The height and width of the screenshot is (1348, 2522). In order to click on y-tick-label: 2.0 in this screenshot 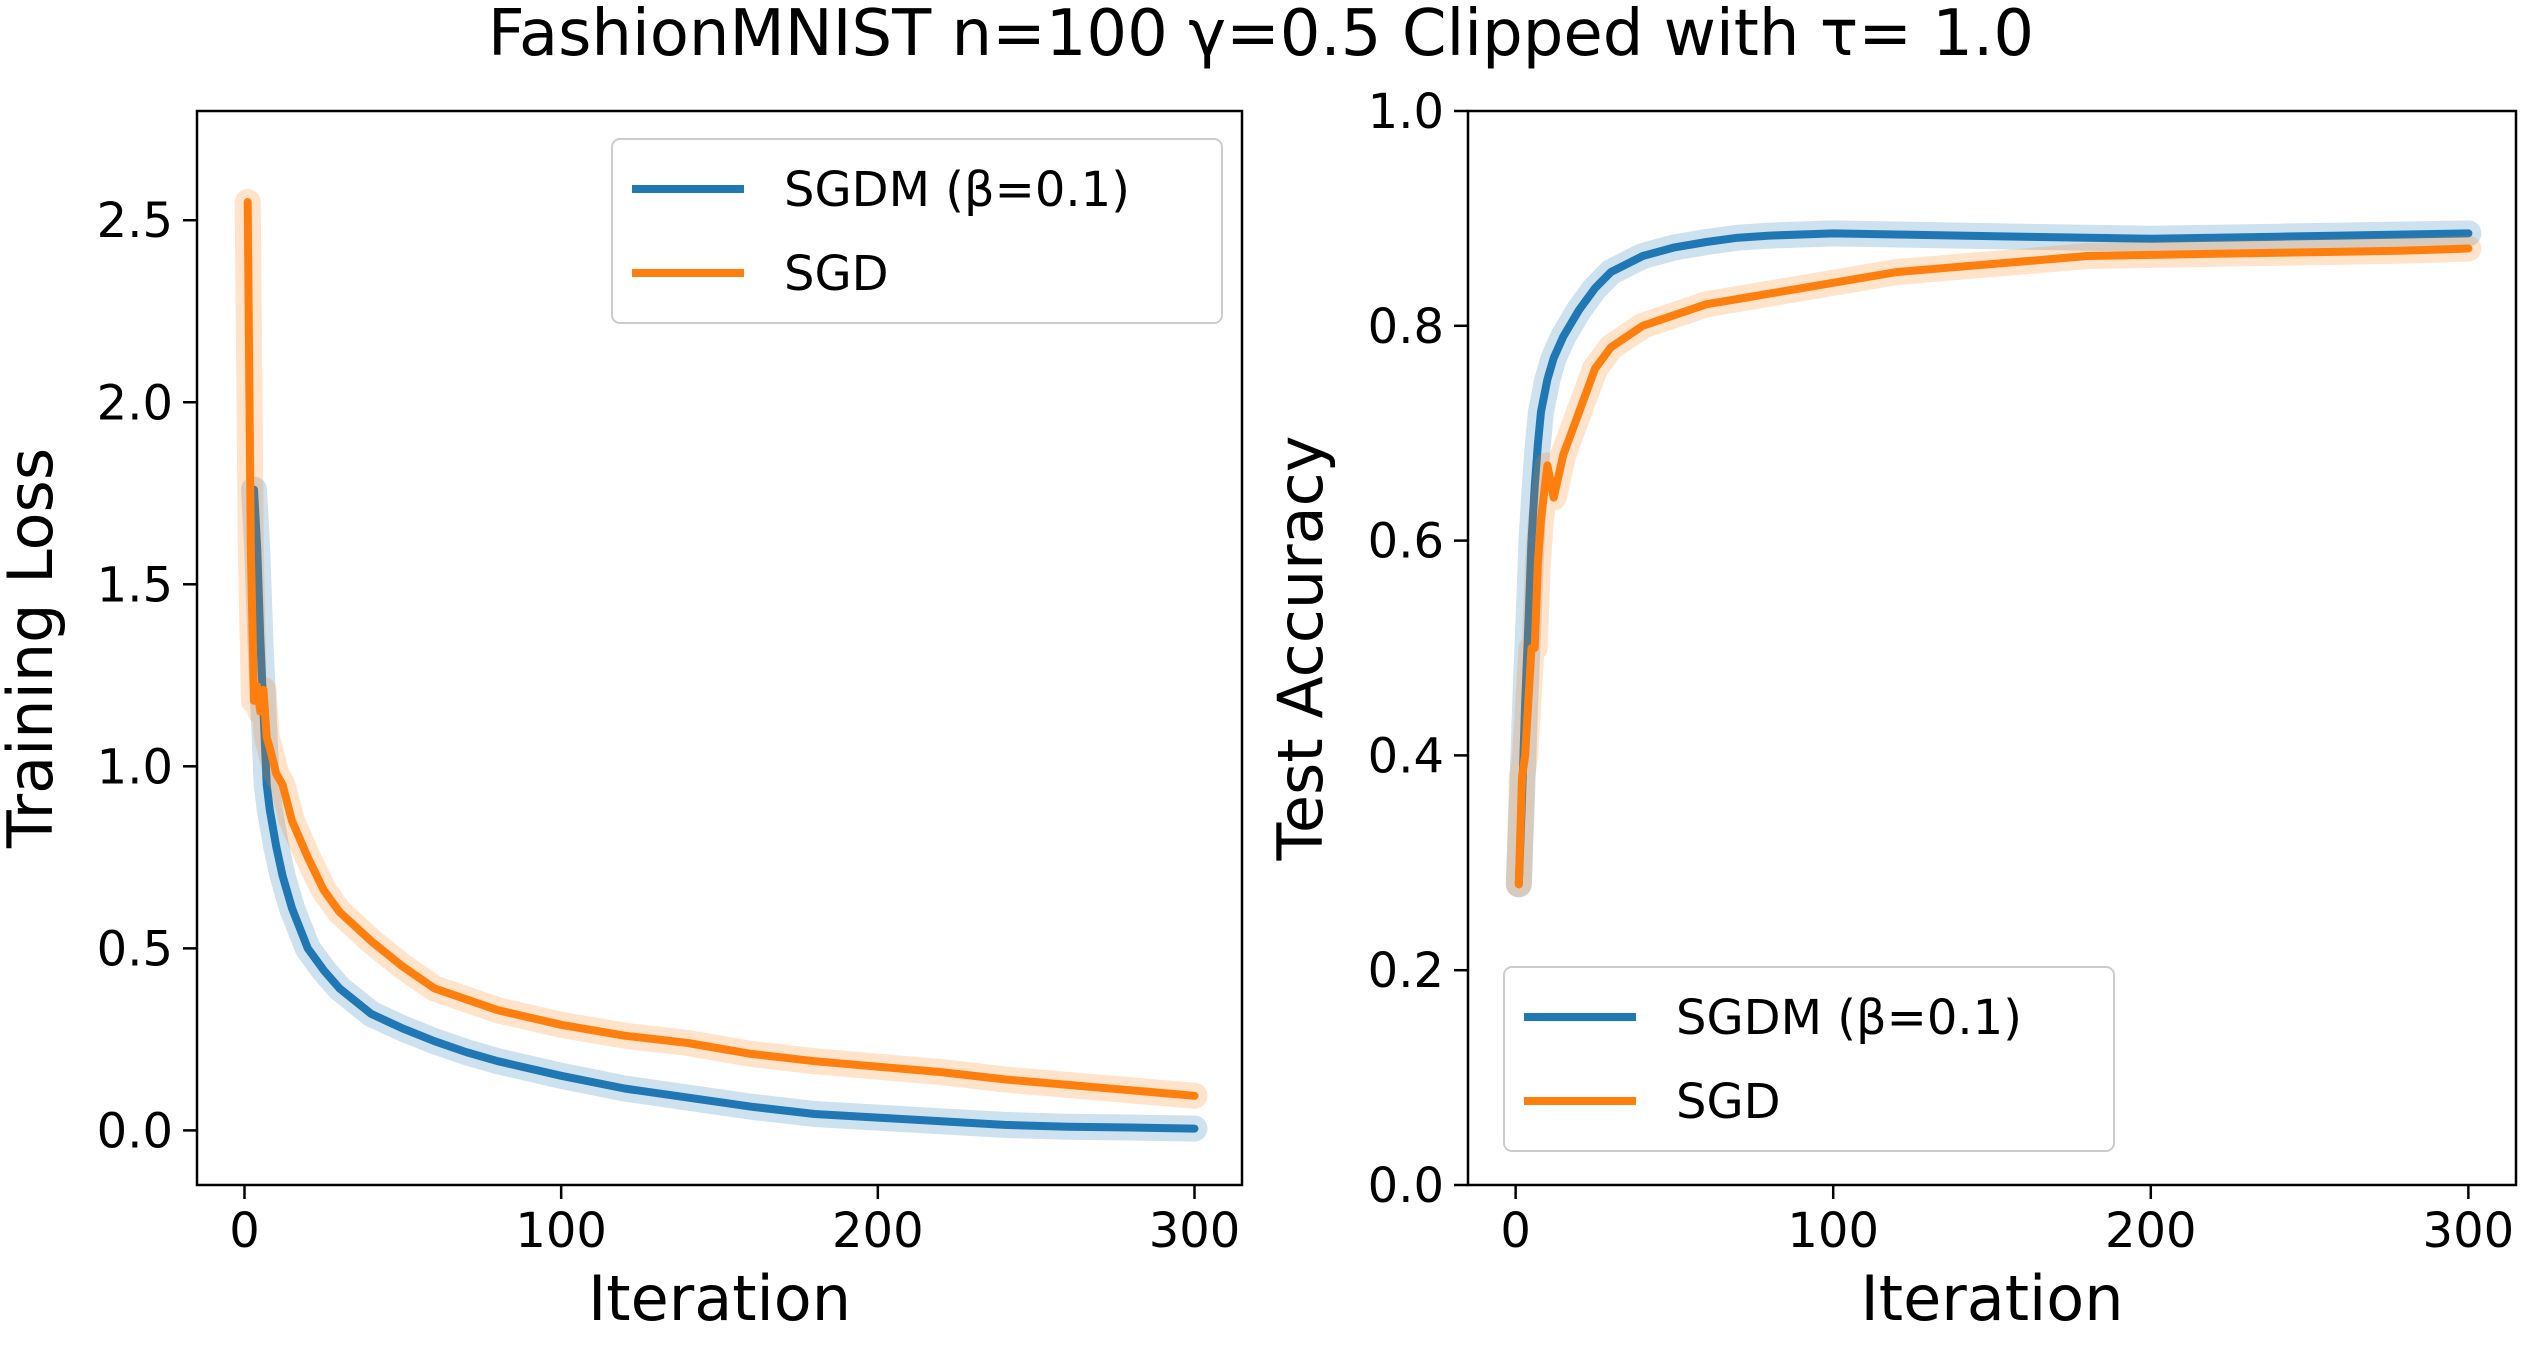, I will do `click(135, 403)`.